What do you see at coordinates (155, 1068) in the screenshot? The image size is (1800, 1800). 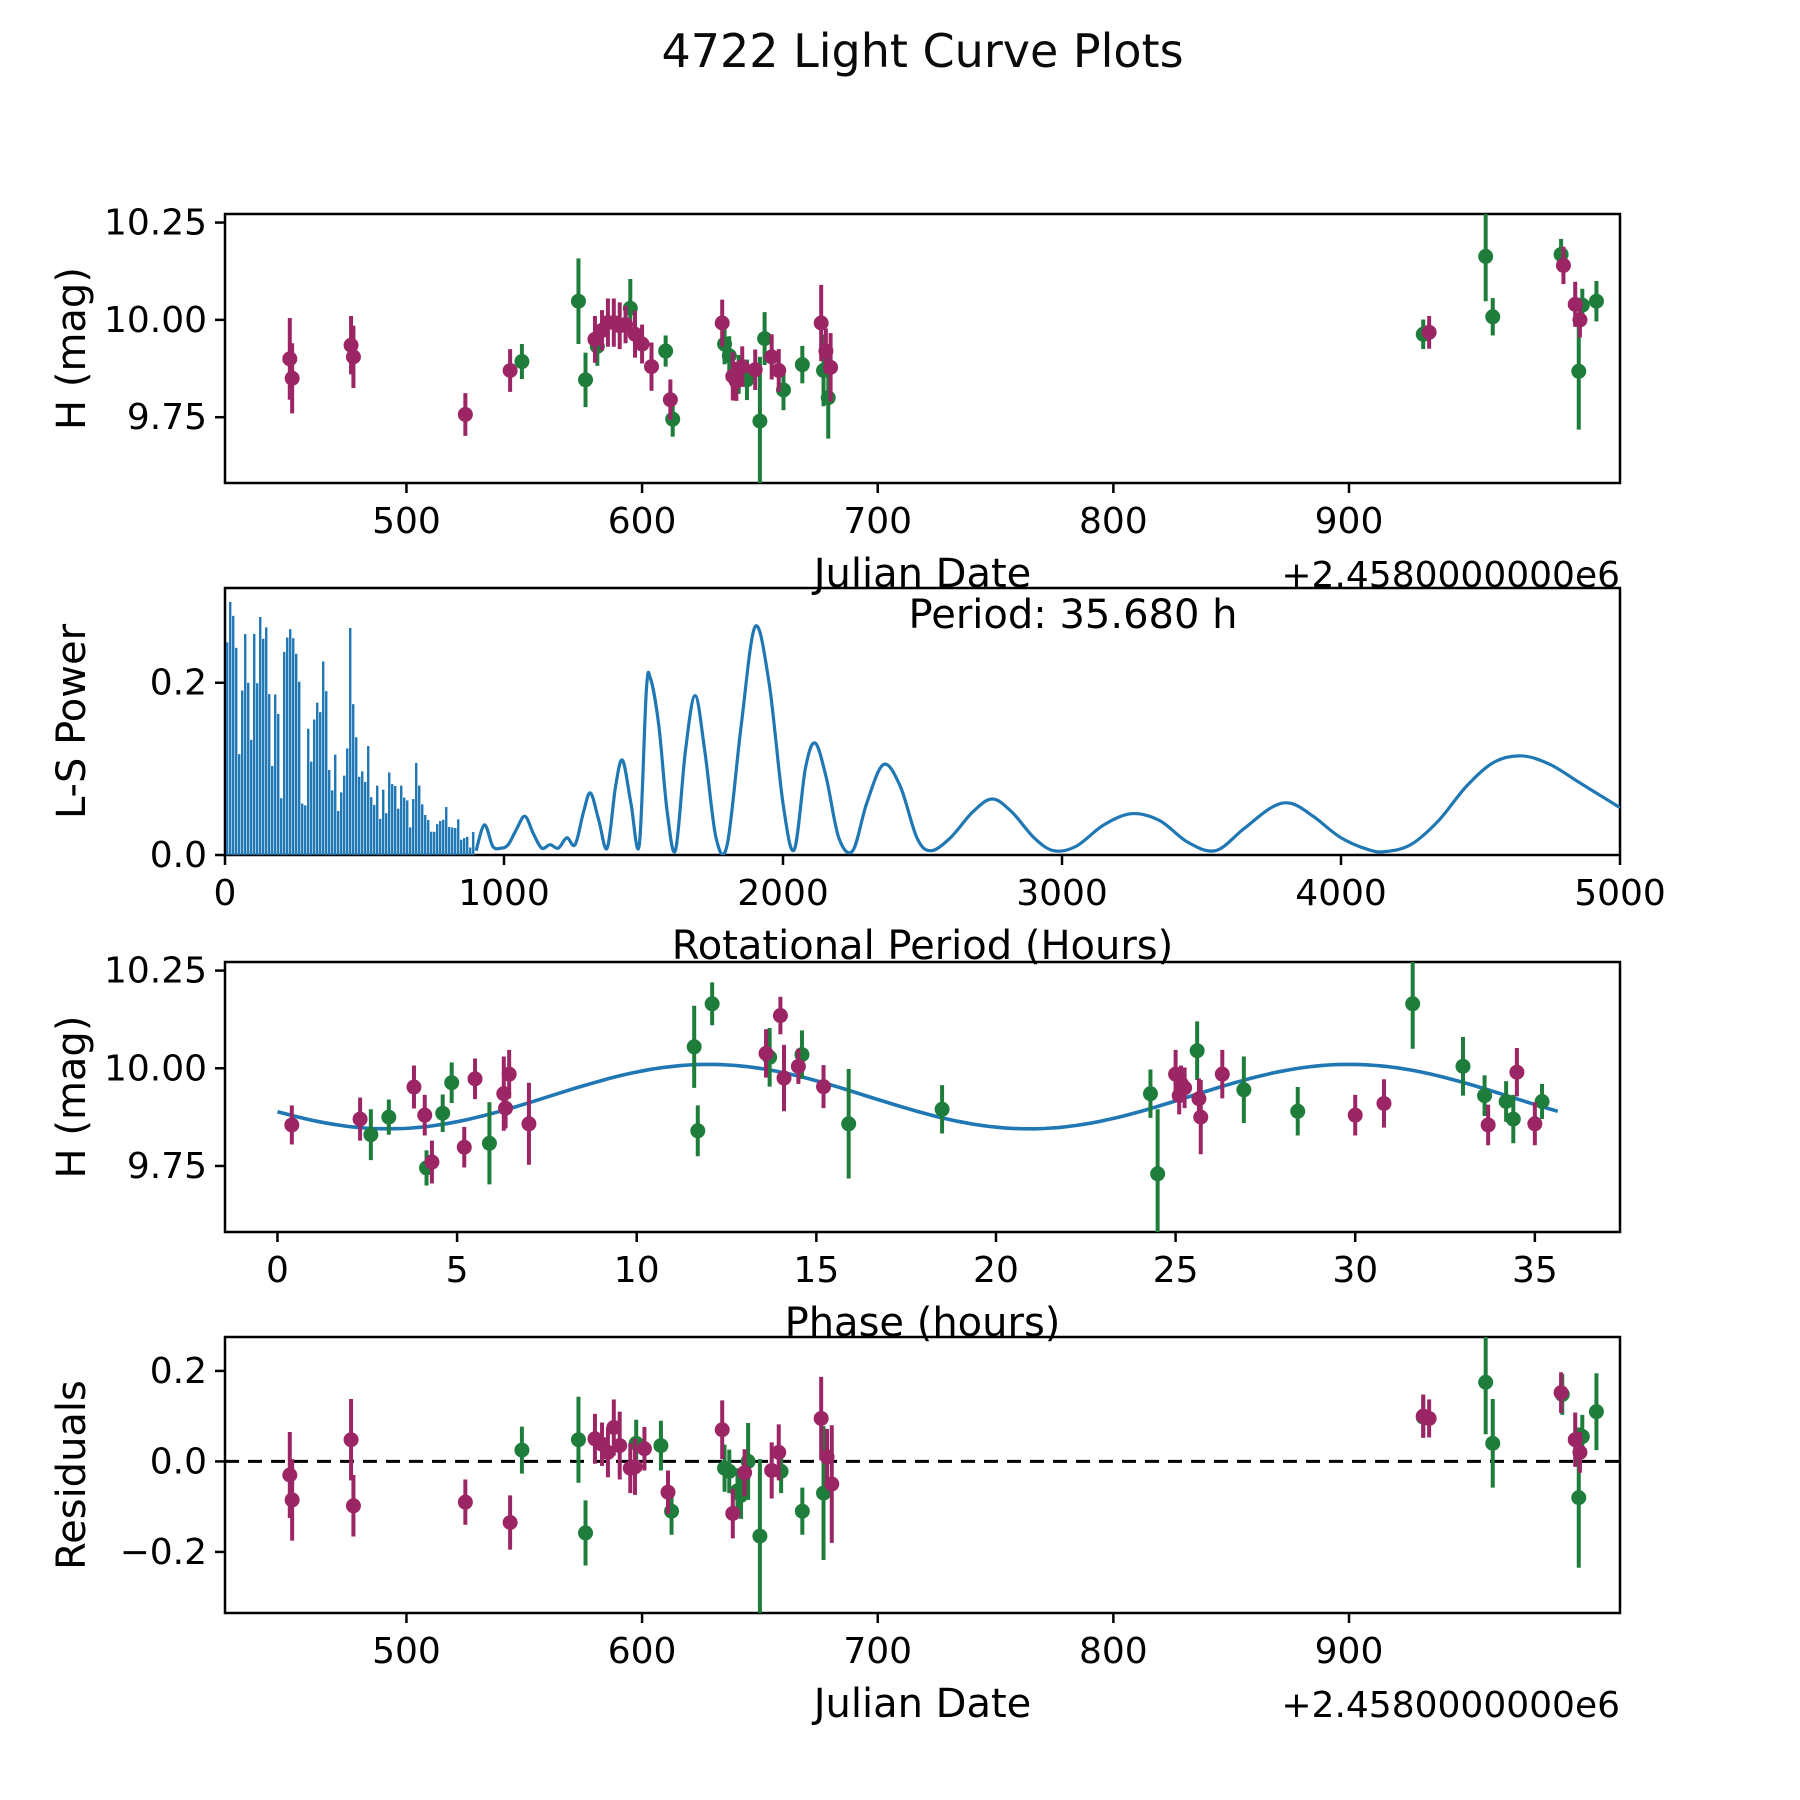 I see `y-tick-label: 10.00` at bounding box center [155, 1068].